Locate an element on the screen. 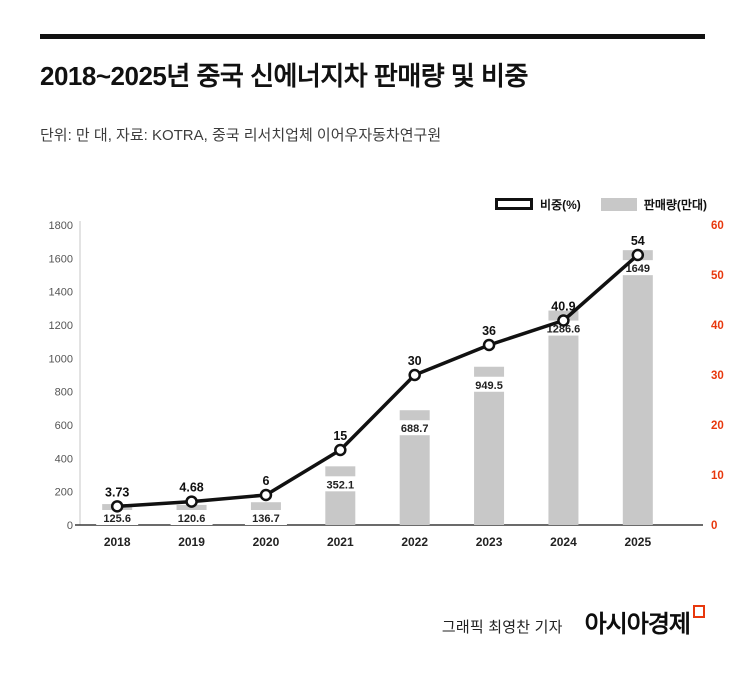  bar-2023 is located at coordinates (489, 445).